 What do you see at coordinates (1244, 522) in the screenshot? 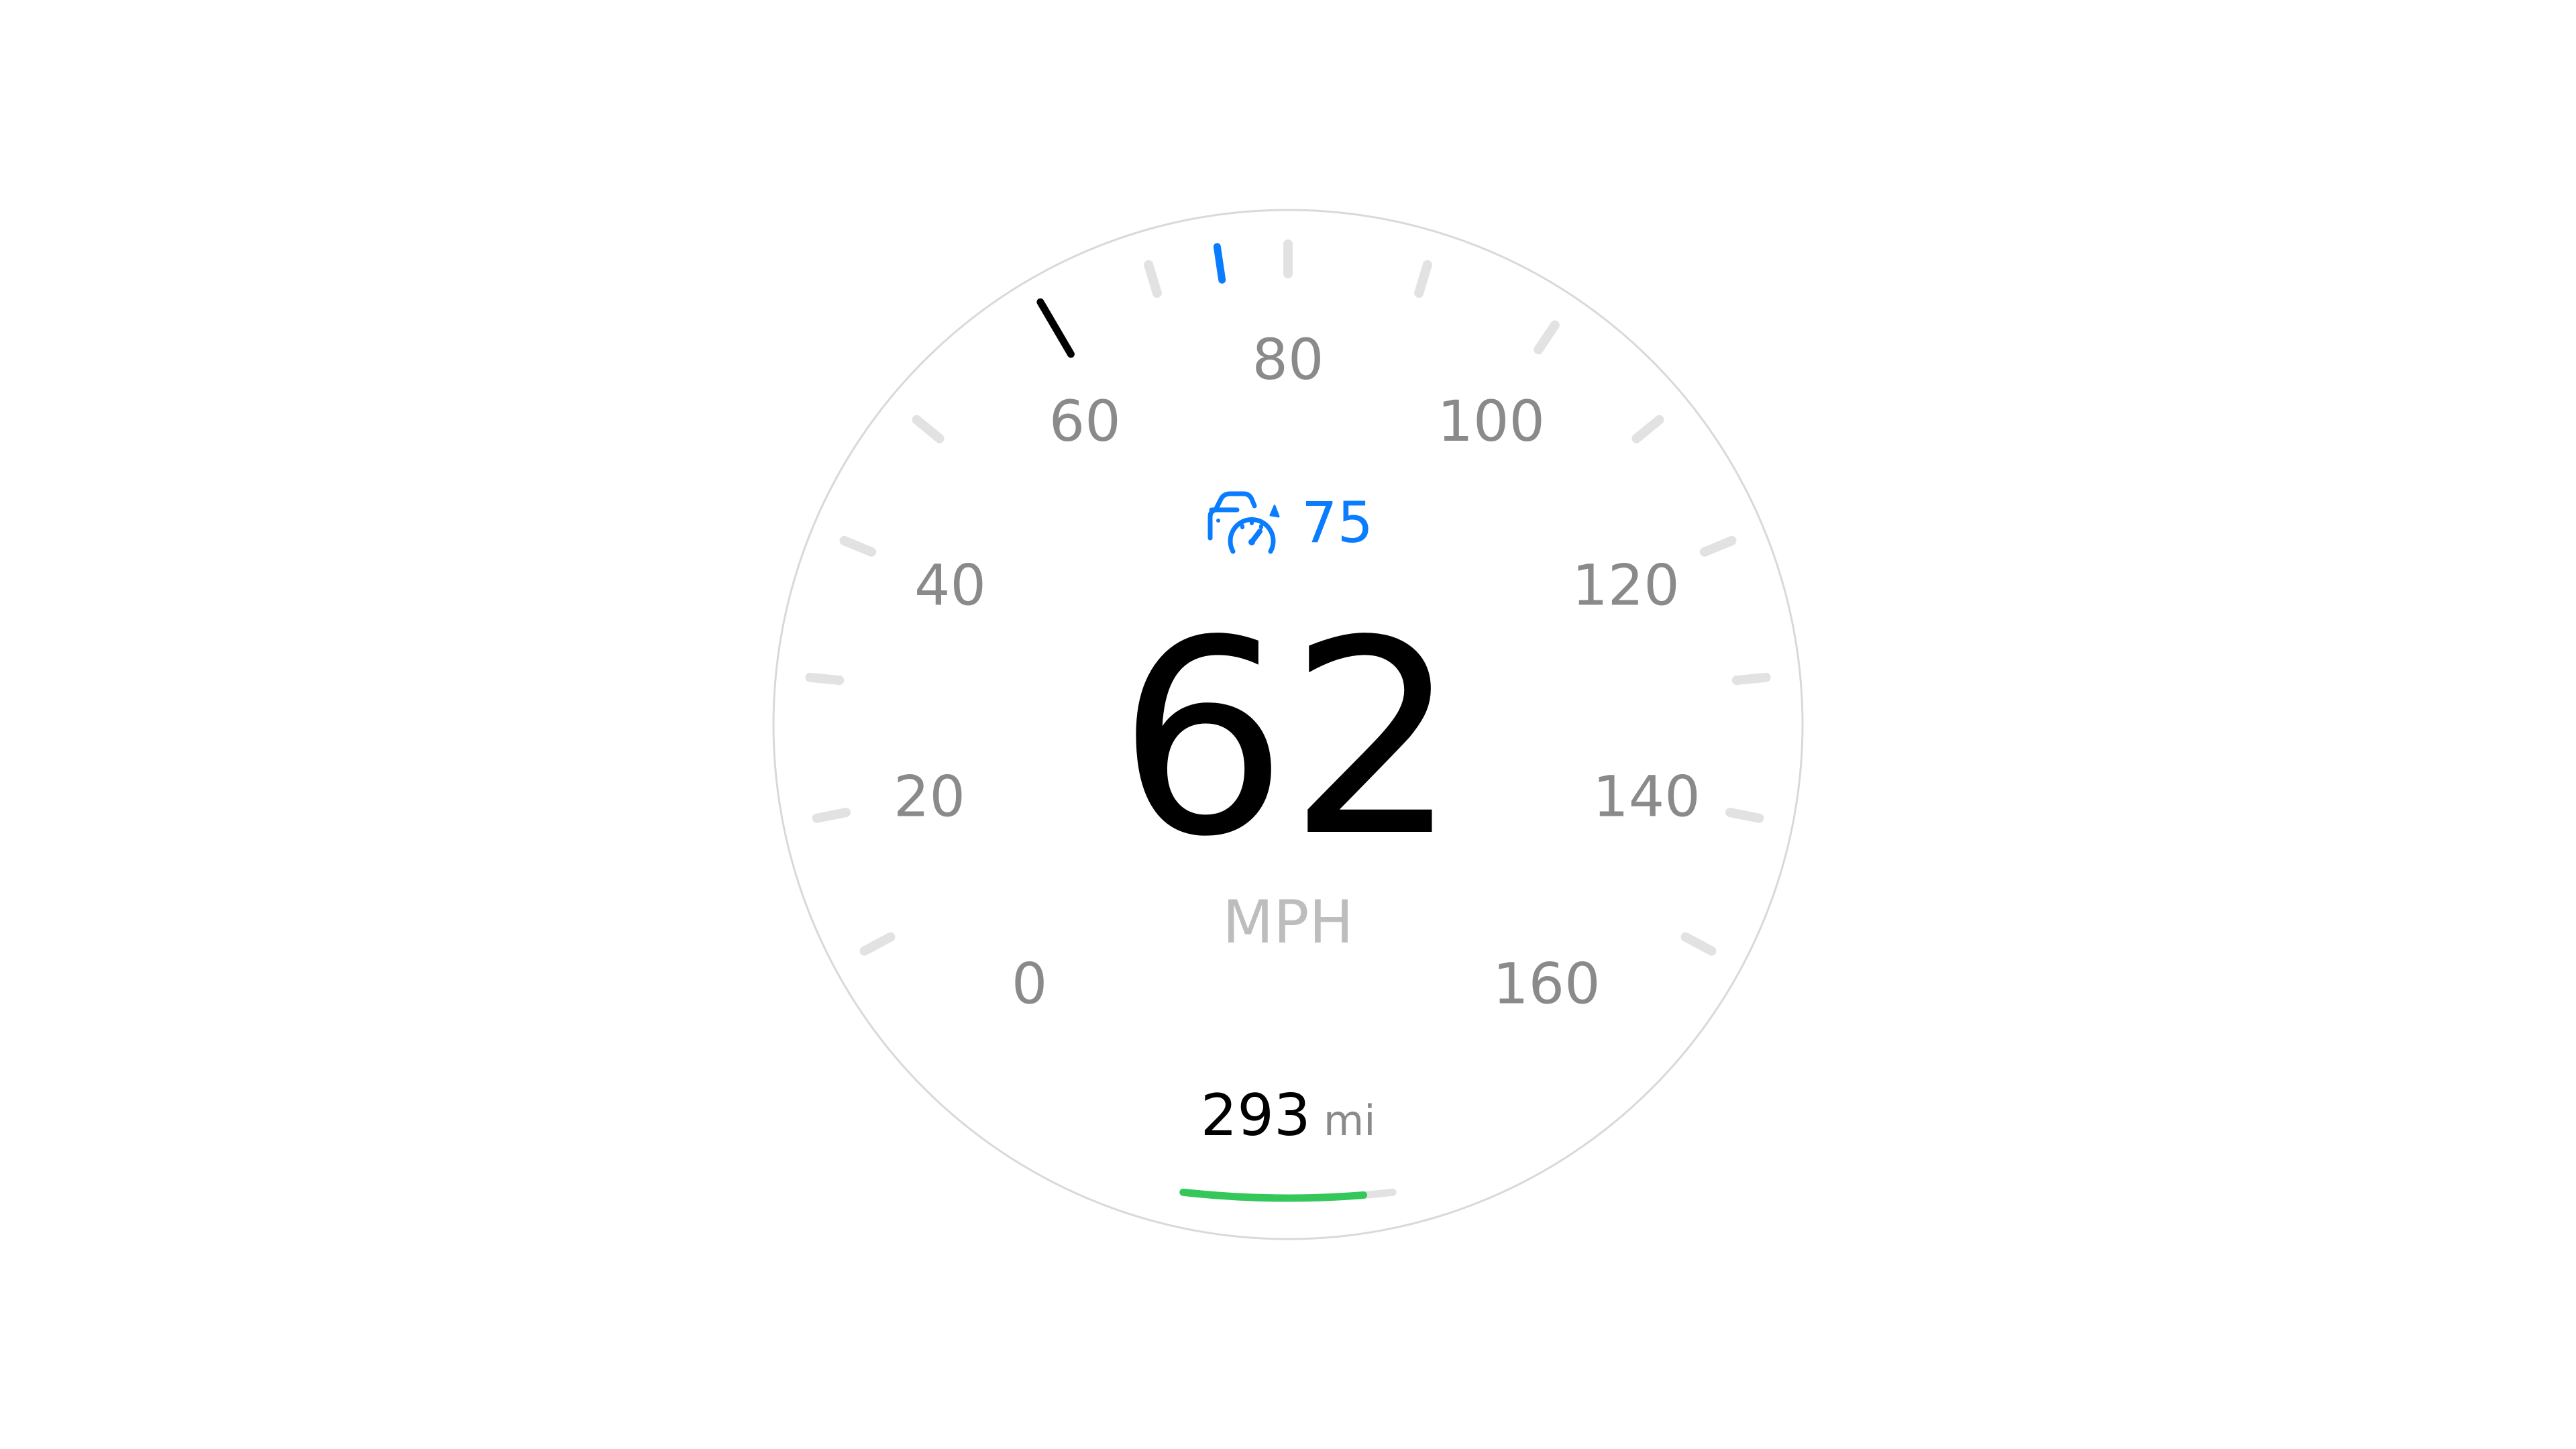
I see `adaptive-cruise-control-icon` at bounding box center [1244, 522].